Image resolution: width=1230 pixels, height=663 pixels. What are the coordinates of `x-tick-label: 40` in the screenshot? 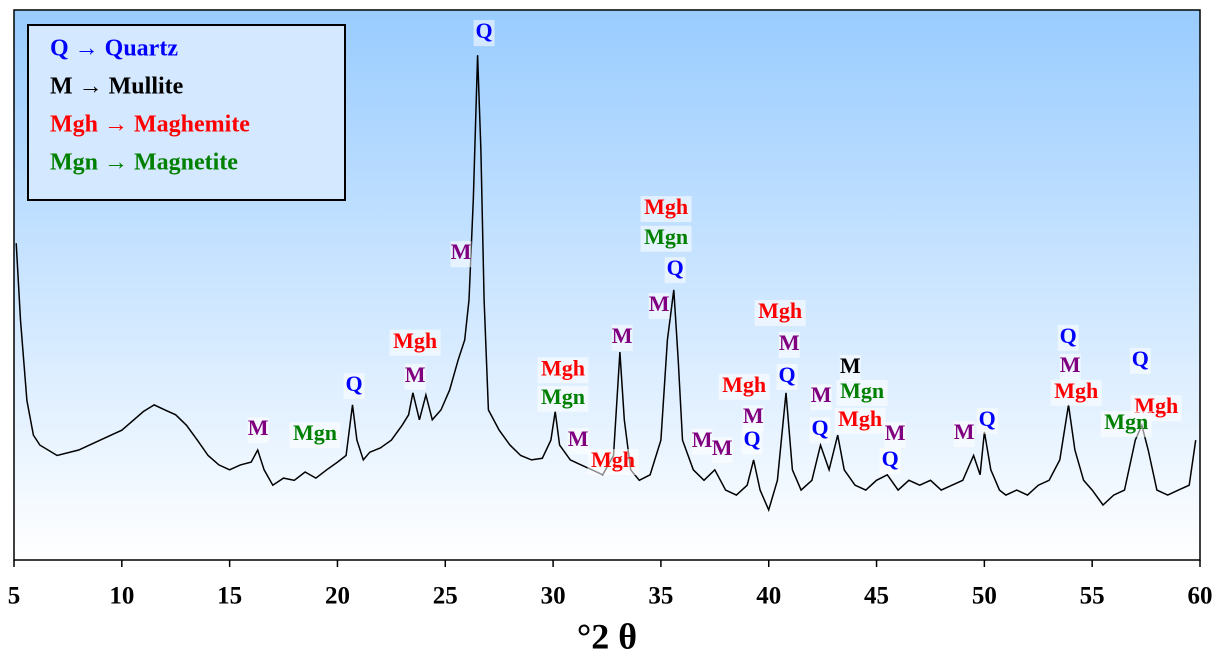 It's located at (768, 596).